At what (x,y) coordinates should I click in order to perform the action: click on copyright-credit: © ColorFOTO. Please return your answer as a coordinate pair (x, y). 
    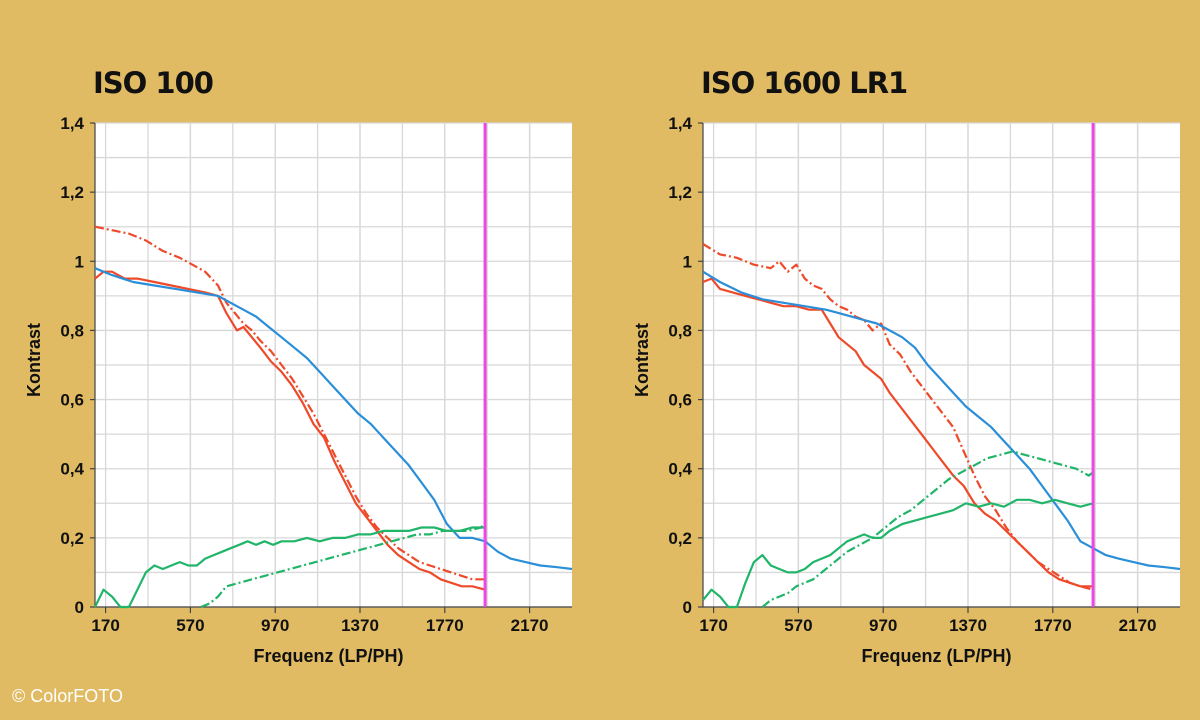
    Looking at the image, I should click on (67, 696).